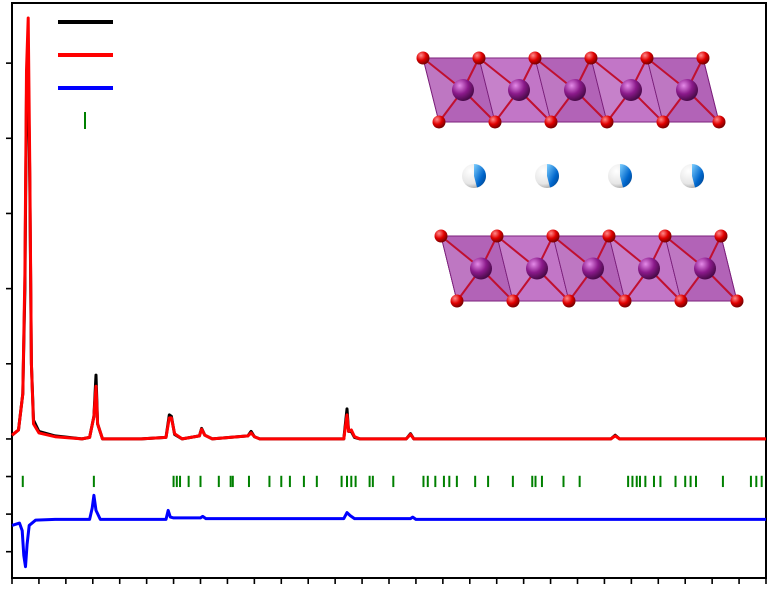 Image resolution: width=770 pixels, height=593 pixels. I want to click on legend, so click(85, 75).